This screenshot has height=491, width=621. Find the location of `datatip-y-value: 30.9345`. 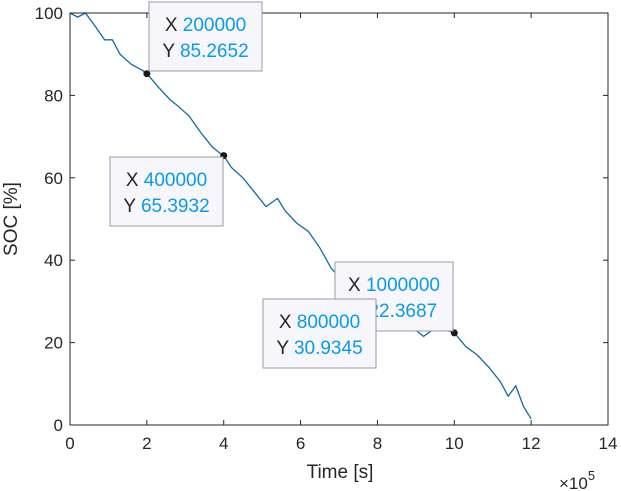

datatip-y-value: 30.9345 is located at coordinates (328, 348).